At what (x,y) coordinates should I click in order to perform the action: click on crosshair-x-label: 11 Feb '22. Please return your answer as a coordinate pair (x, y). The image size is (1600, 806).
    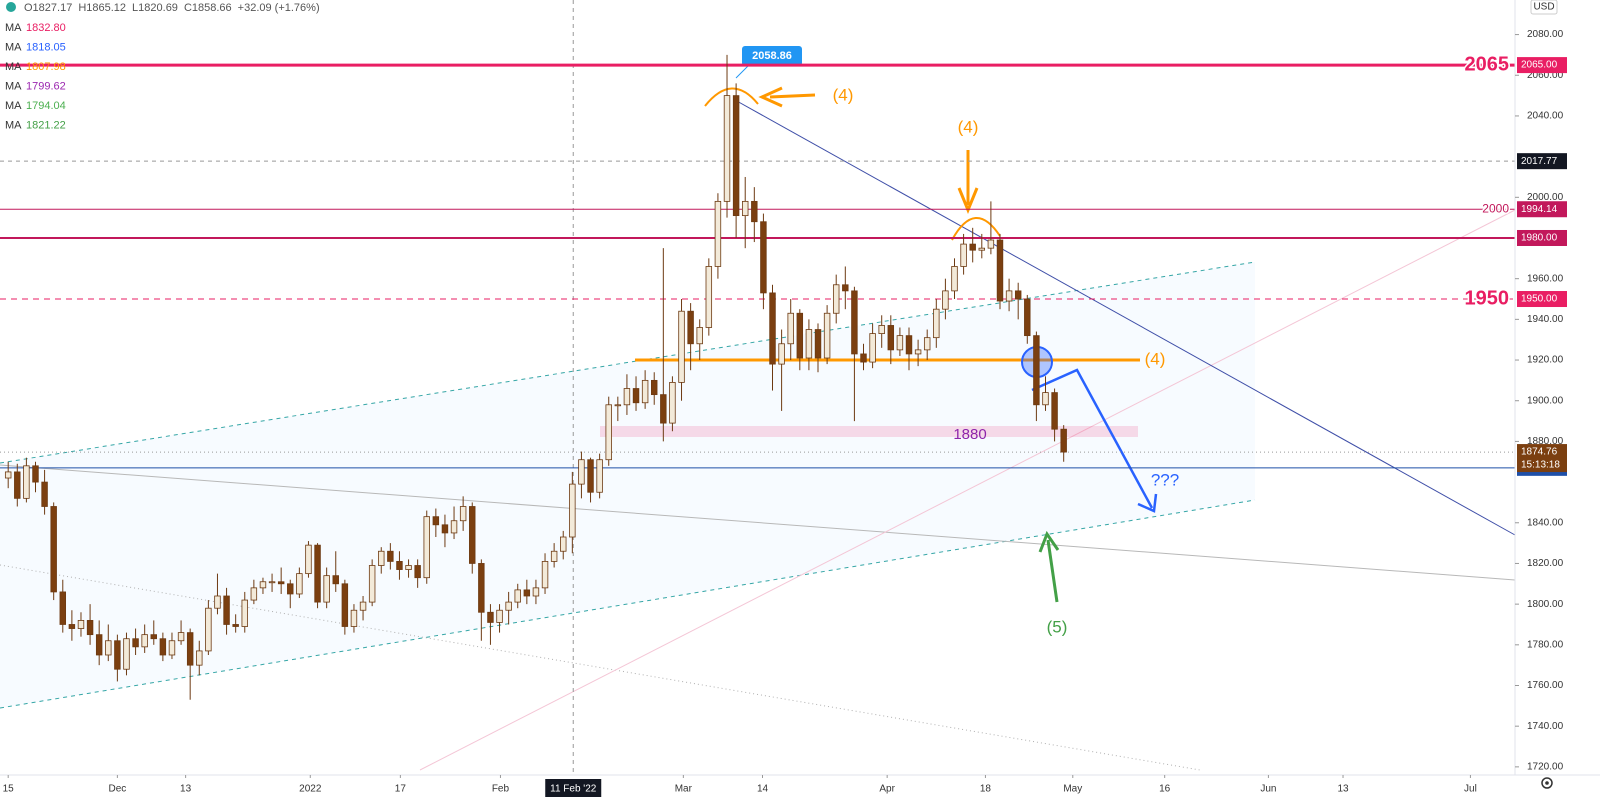
    Looking at the image, I should click on (573, 789).